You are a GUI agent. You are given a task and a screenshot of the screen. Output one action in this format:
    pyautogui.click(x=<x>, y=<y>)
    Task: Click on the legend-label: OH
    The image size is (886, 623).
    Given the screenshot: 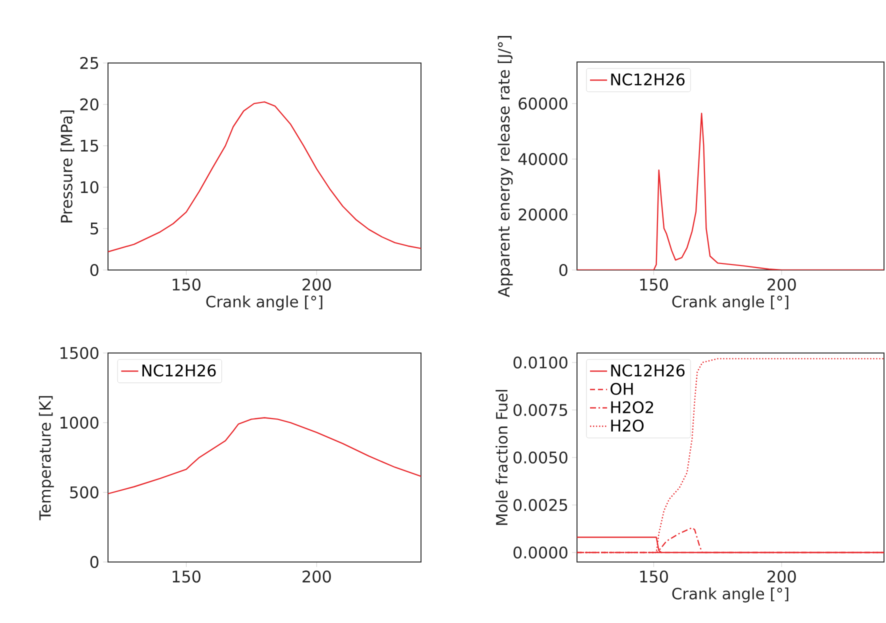 What is the action you would take?
    pyautogui.click(x=621, y=388)
    